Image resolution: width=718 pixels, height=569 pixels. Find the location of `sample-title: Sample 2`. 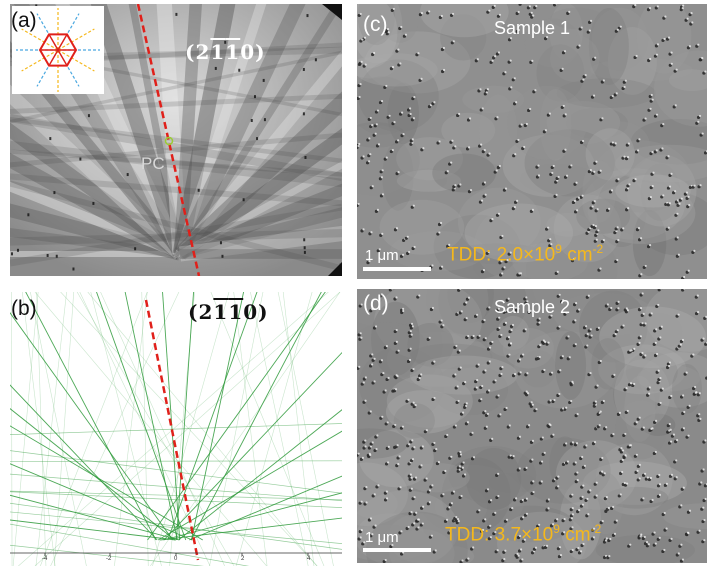

sample-title: Sample 2 is located at coordinates (532, 307).